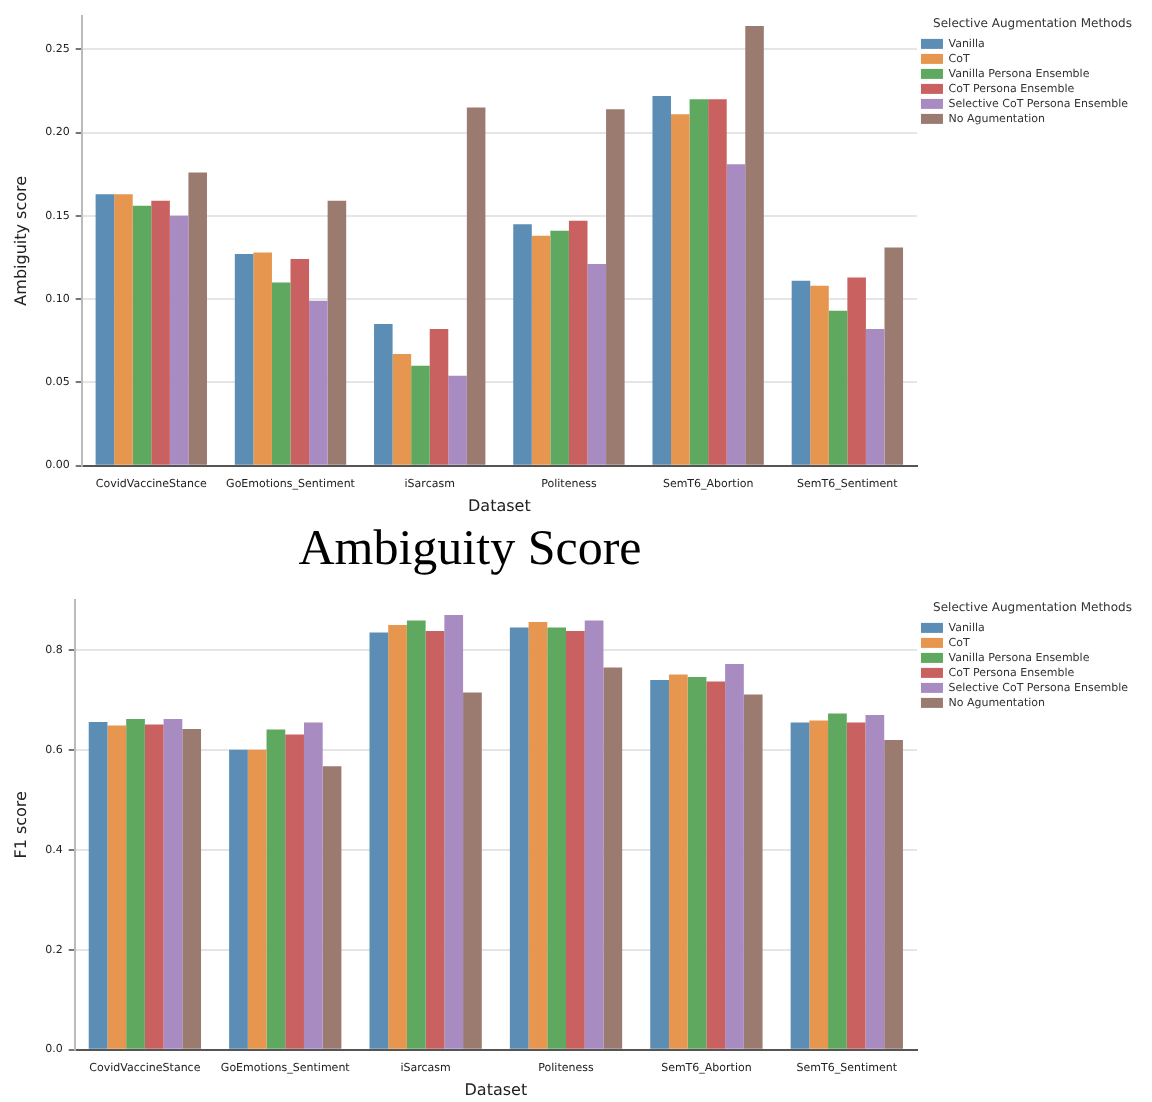 The image size is (1152, 1102). I want to click on y-axis-title: Ambiguity score, so click(20, 240).